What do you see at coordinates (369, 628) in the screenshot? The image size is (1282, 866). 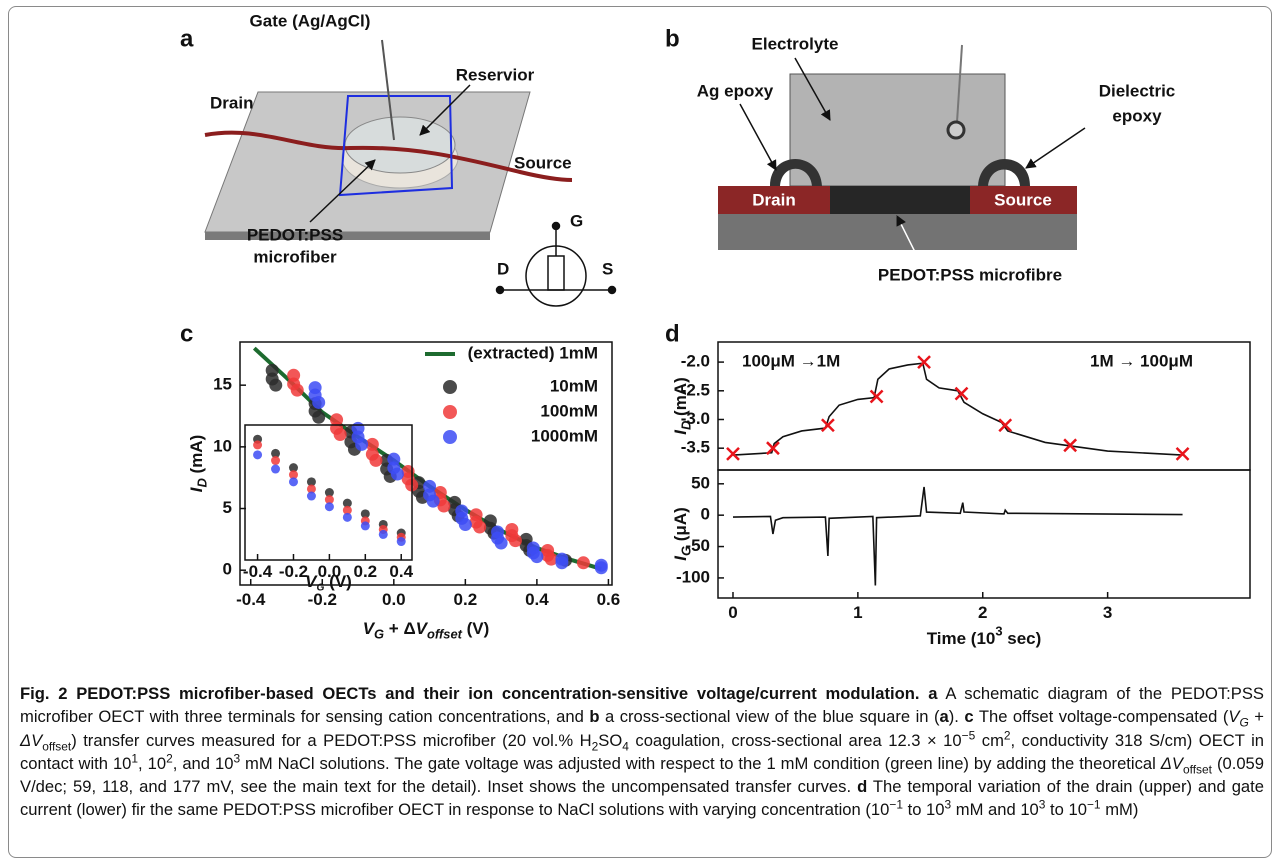 I see `label-run: V` at bounding box center [369, 628].